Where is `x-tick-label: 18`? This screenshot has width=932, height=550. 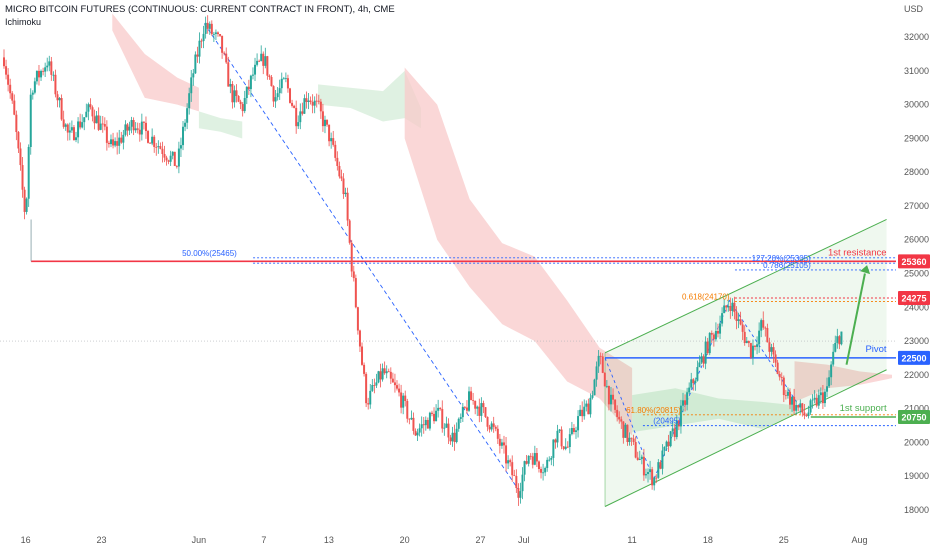
x-tick-label: 18 is located at coordinates (708, 540).